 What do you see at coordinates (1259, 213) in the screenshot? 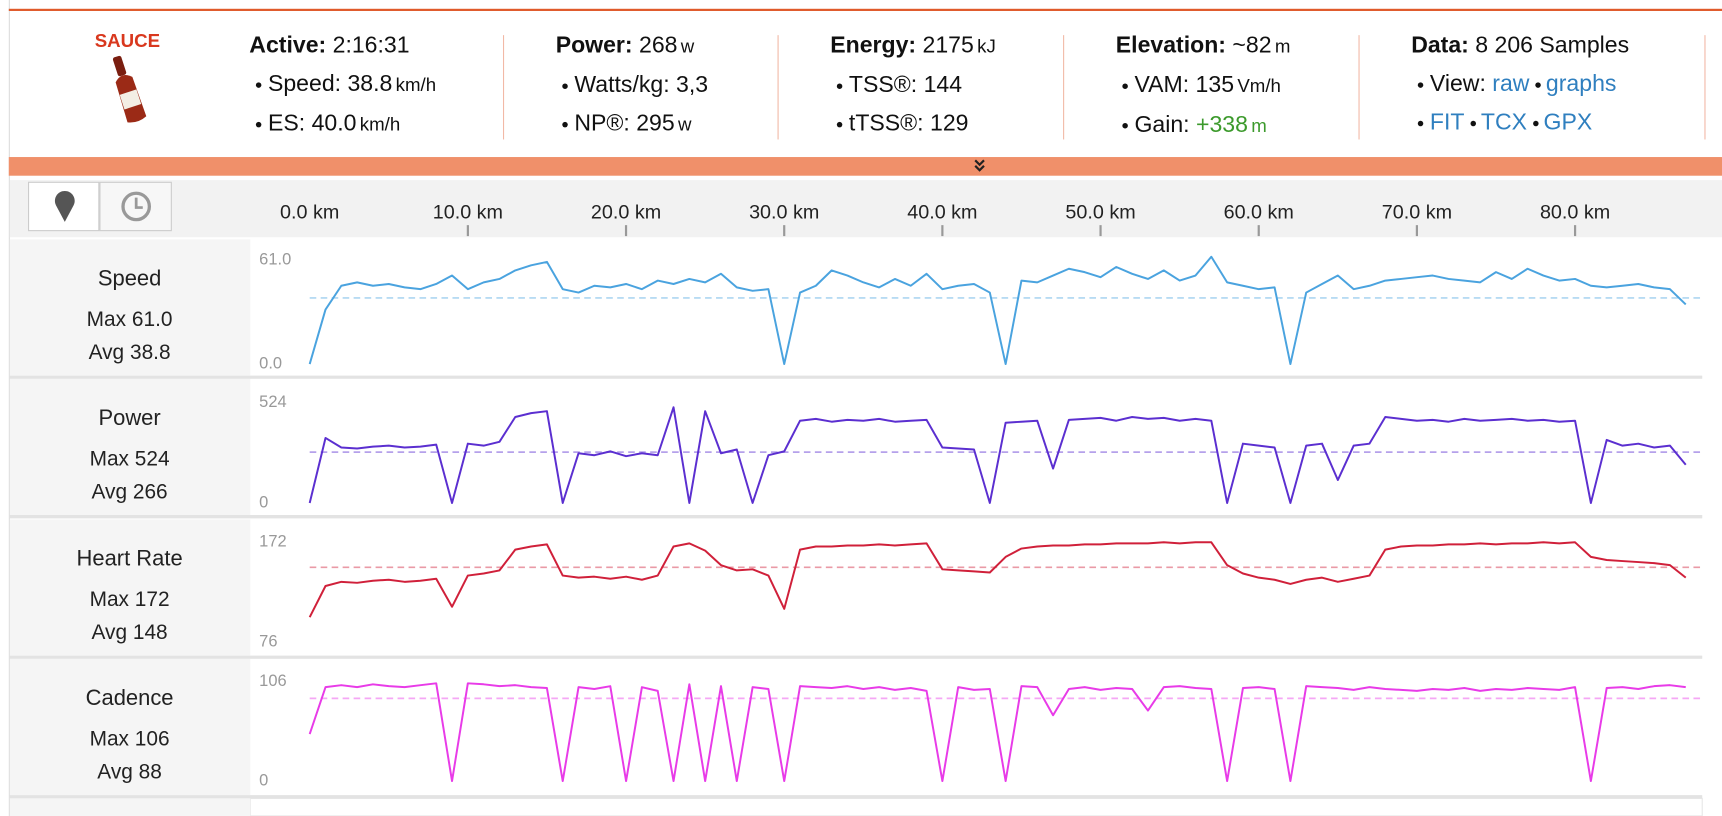
I see `x-tick-label: 60.0 km` at bounding box center [1259, 213].